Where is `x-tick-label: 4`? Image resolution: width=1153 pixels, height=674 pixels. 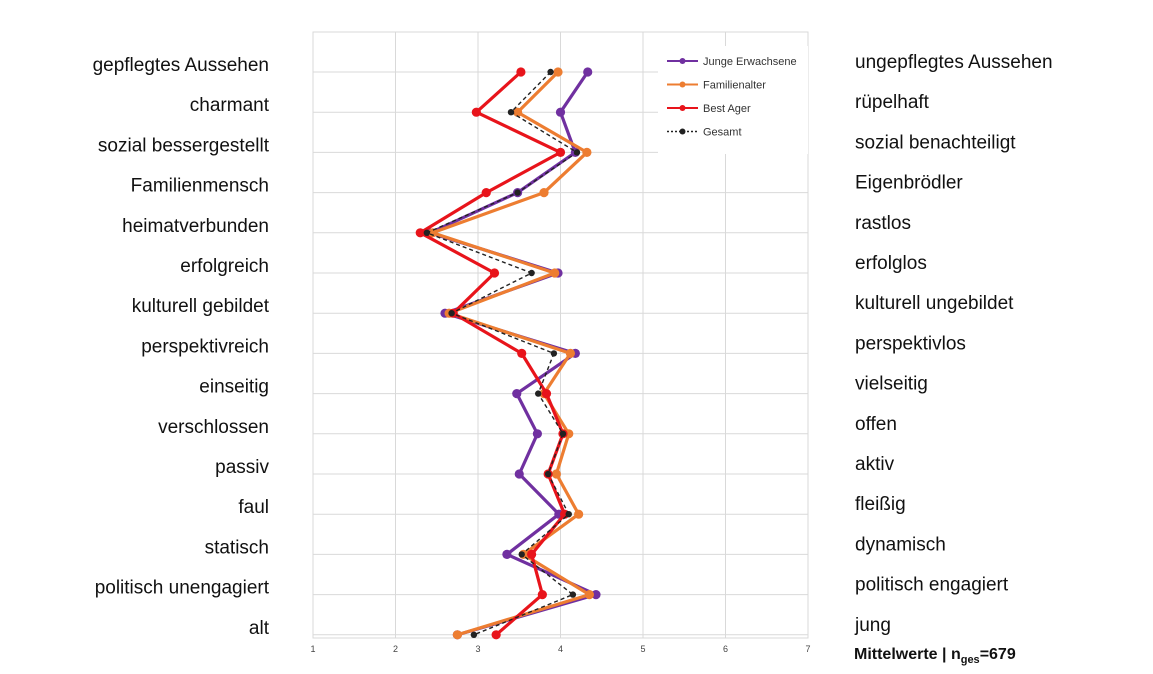 x-tick-label: 4 is located at coordinates (560, 649).